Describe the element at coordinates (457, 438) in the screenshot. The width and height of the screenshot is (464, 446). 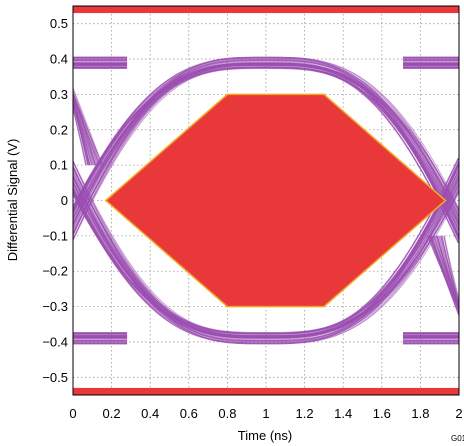
I see `figure-code: G01` at that location.